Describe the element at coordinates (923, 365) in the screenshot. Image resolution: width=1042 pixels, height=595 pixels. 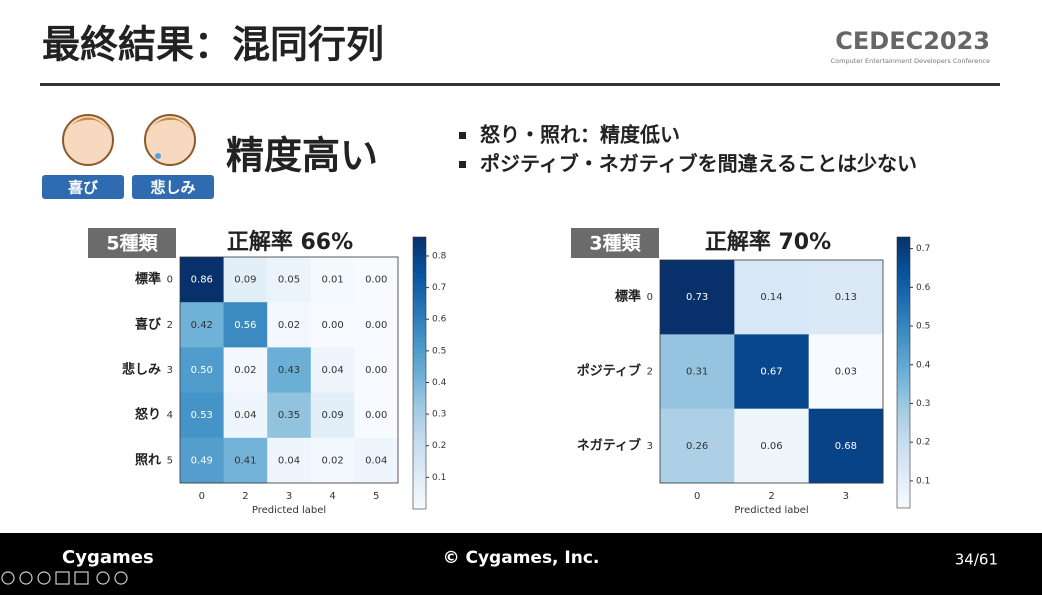
I see `colorbar-tick-label: 0.4` at that location.